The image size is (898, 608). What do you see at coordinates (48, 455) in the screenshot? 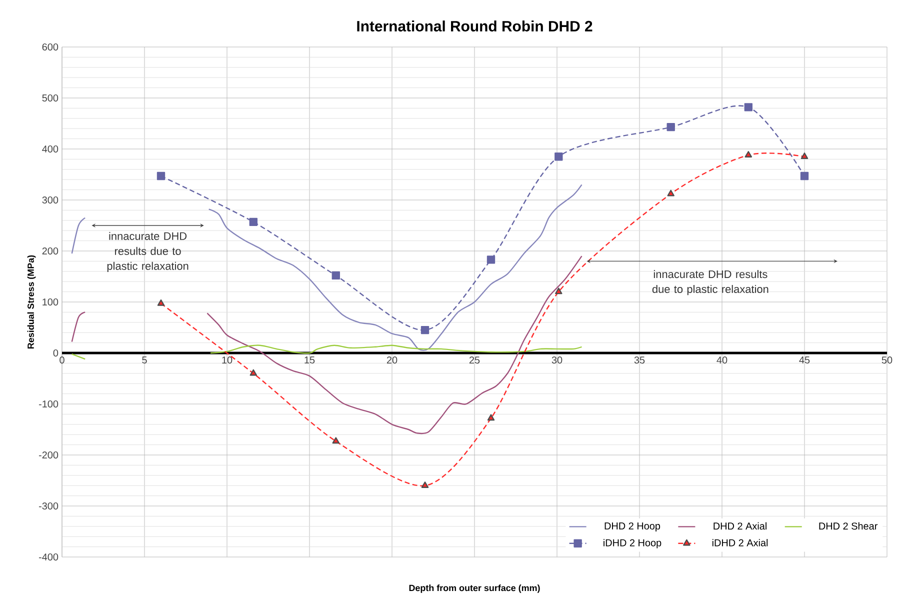
I see `y-tick-label: -200` at bounding box center [48, 455].